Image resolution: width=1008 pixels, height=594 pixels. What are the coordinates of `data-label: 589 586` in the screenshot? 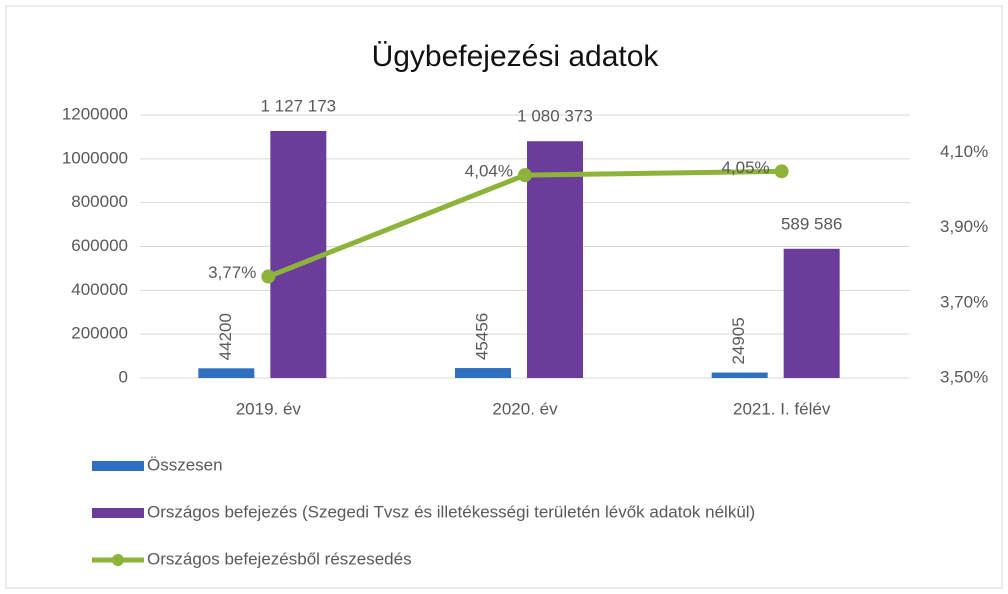 It's located at (811, 223).